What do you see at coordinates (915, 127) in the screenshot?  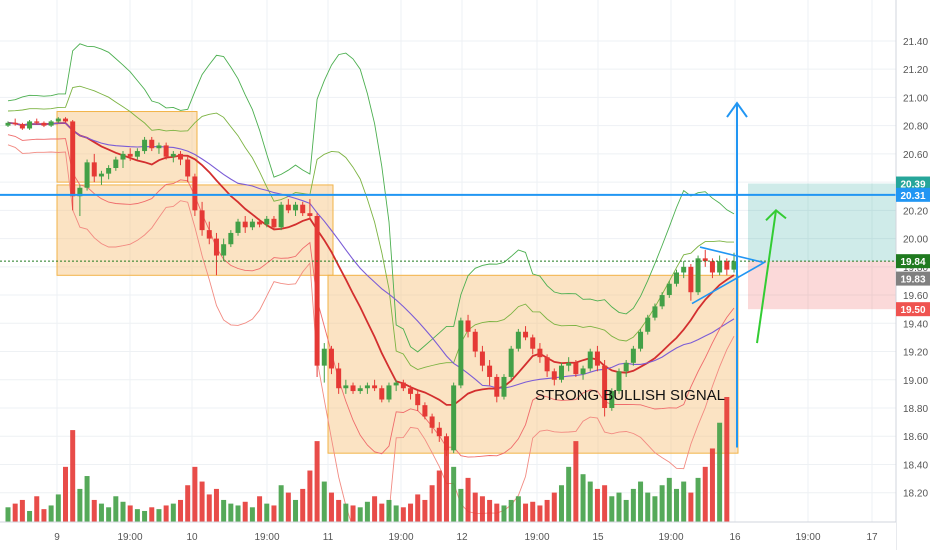 I see `y-tick-label: 20.80` at bounding box center [915, 127].